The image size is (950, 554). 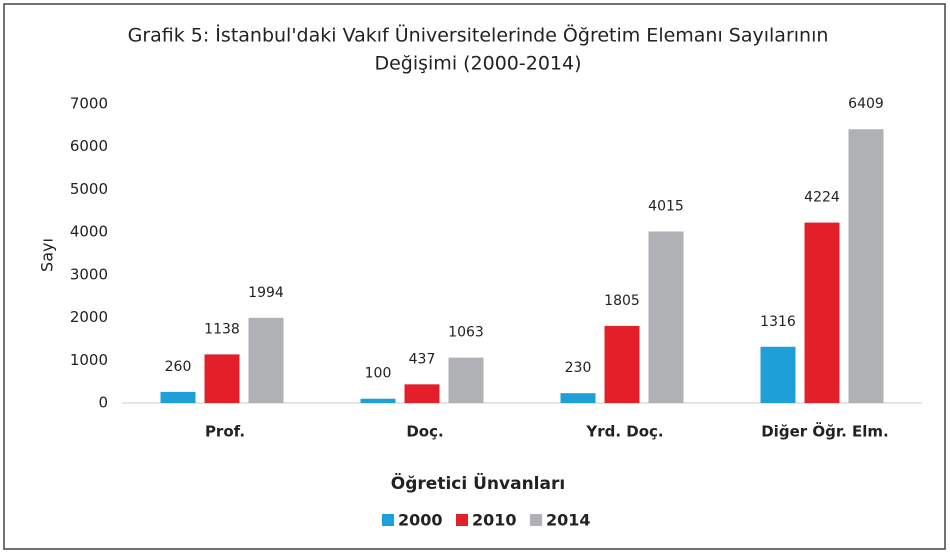 I want to click on y-tick-label: 2000, so click(x=89, y=317).